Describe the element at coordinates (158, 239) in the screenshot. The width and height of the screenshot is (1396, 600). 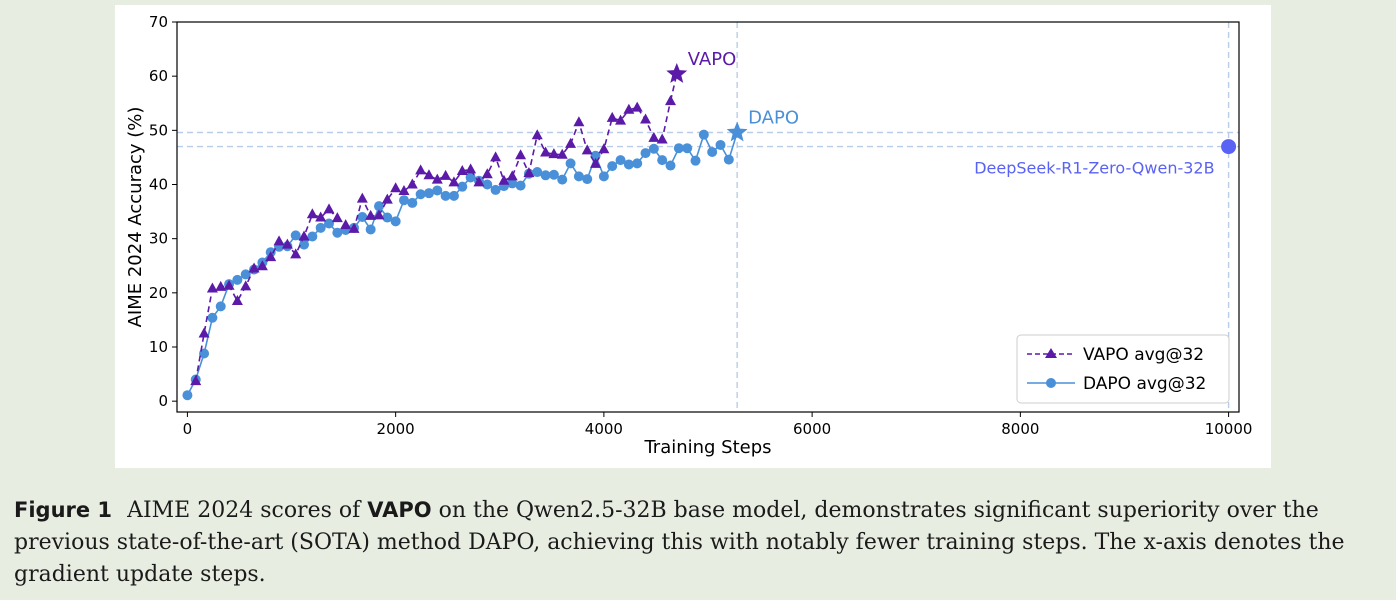
I see `y-tick-label-3: 30` at that location.